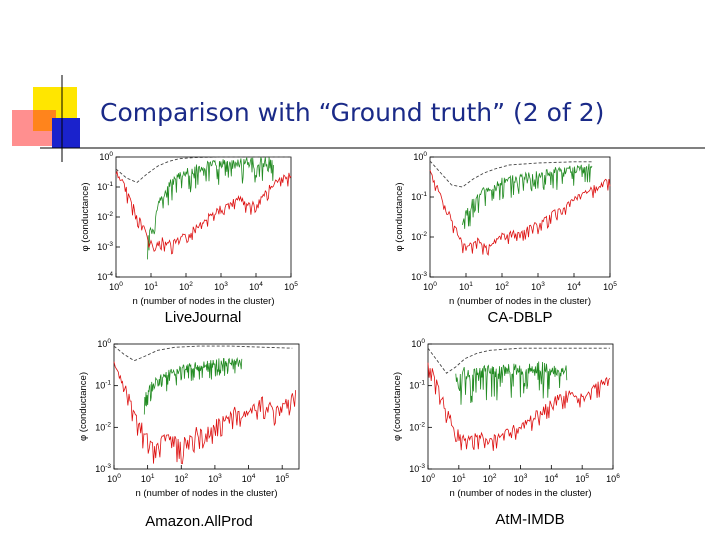 This screenshot has width=720, height=540. I want to click on x-tick-label-exp: 6, so click(618, 476).